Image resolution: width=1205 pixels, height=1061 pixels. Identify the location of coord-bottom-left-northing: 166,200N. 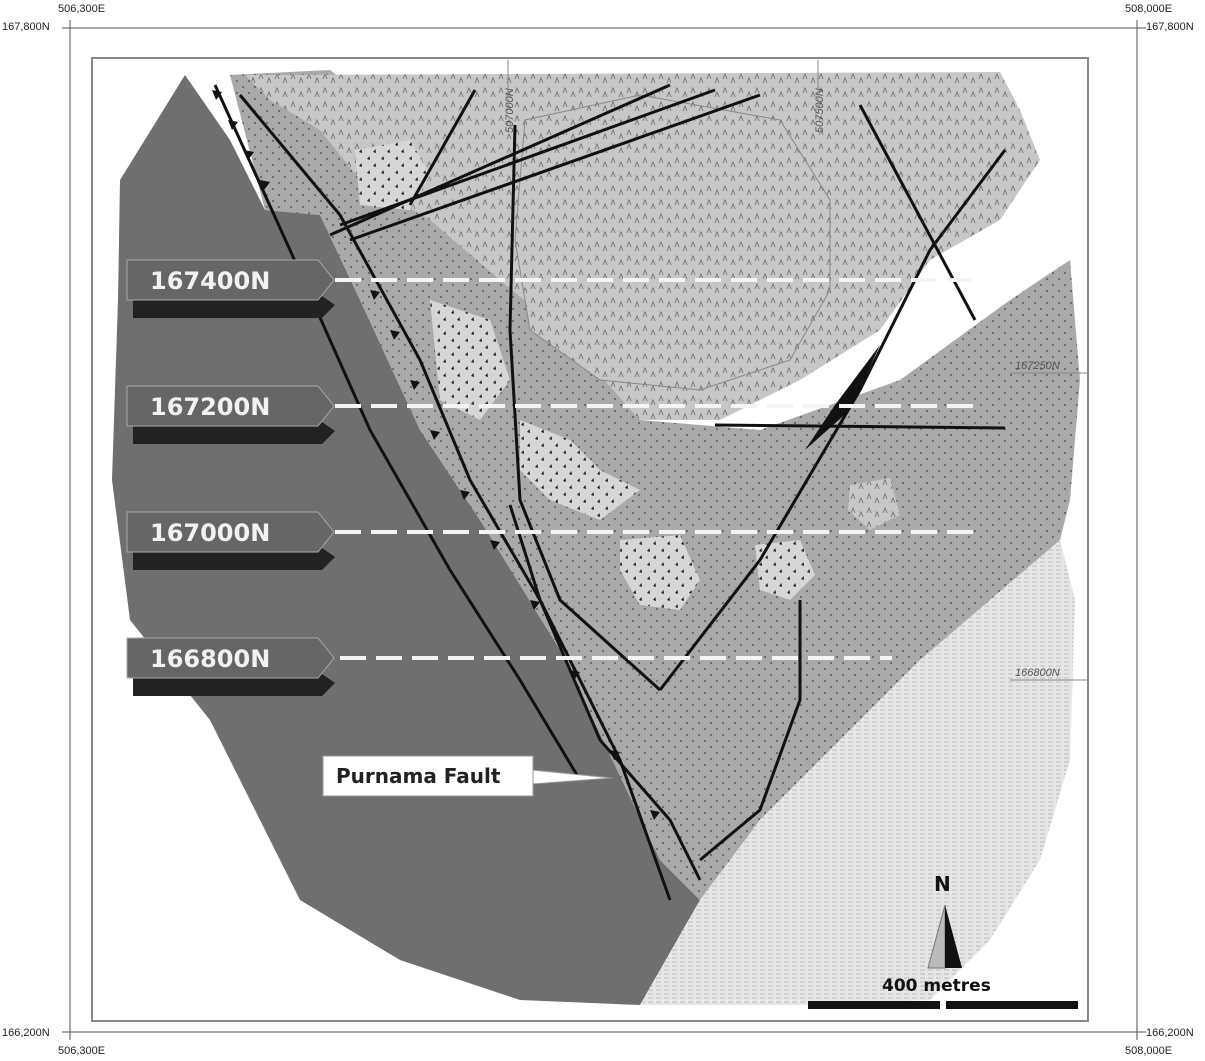
(26, 1033).